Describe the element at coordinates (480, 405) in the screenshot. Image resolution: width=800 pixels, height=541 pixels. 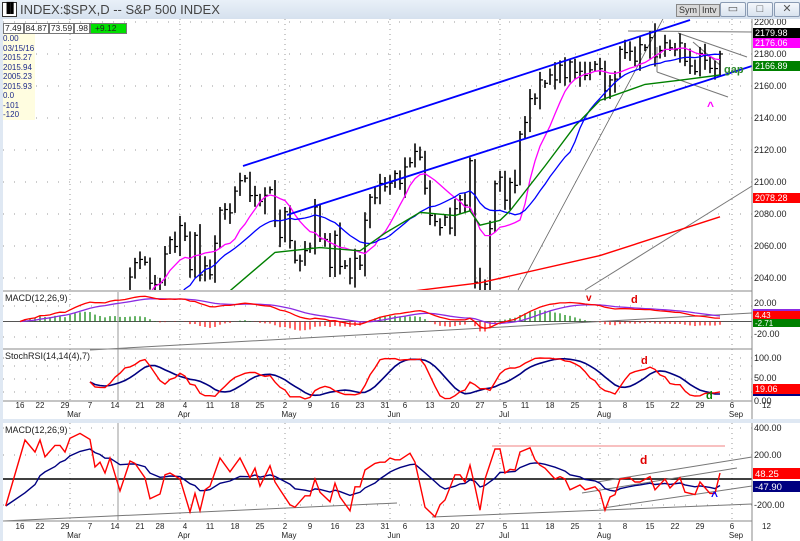
I see `date-tick-label: 27` at that location.